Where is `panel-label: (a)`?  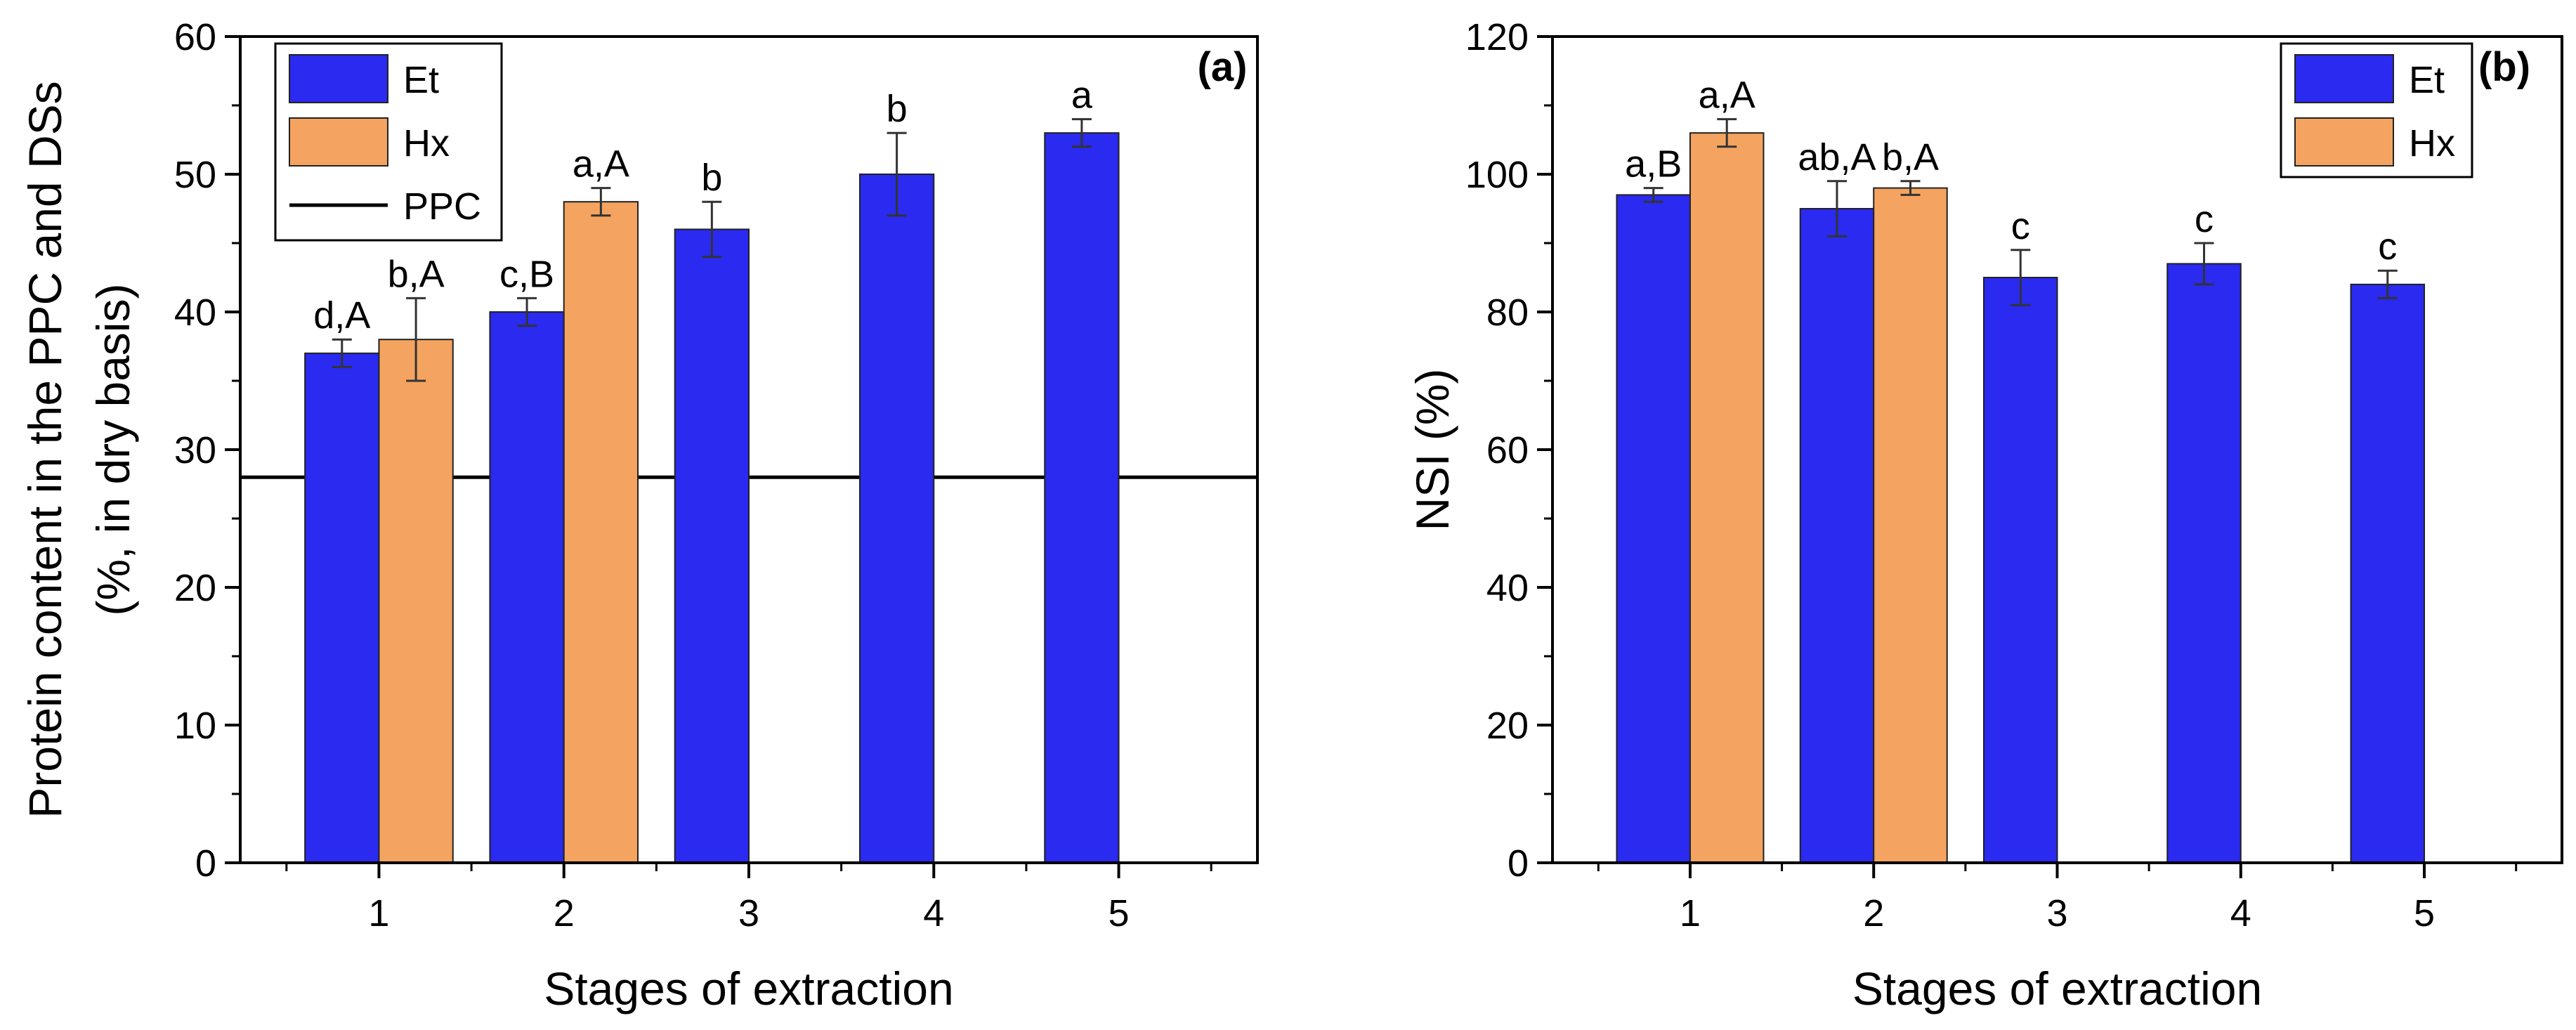
panel-label: (a) is located at coordinates (1223, 67).